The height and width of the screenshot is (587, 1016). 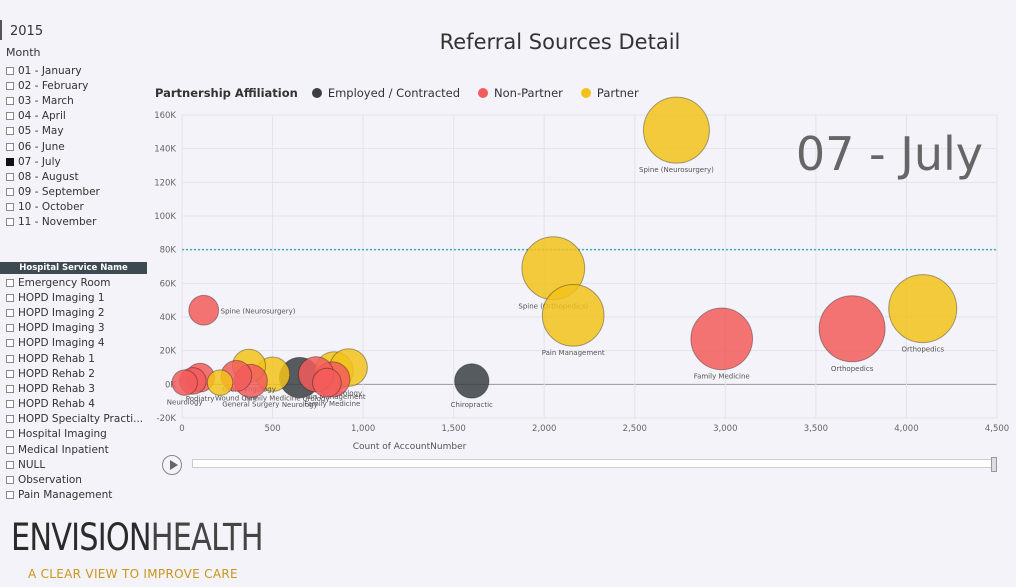 I want to click on legend-item-employed: Employed / Contracted, so click(x=386, y=93).